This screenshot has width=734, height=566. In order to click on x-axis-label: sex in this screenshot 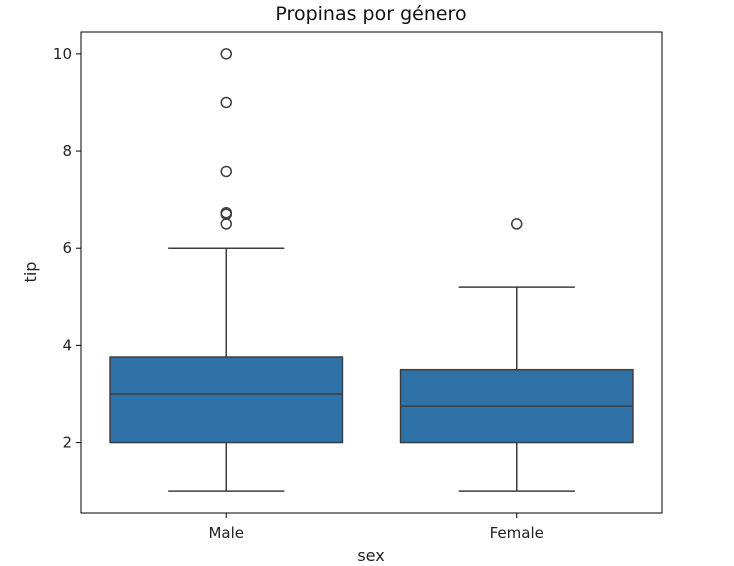, I will do `click(370, 555)`.